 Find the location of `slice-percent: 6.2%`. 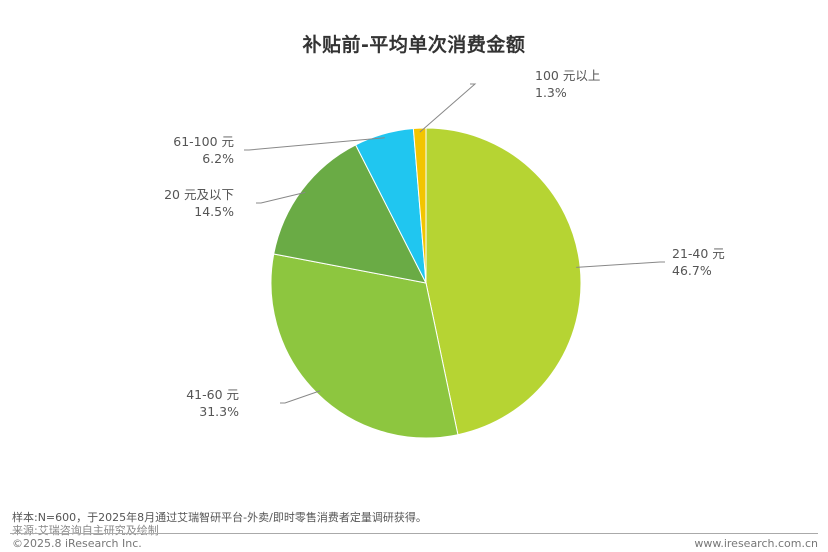

slice-percent: 6.2% is located at coordinates (218, 158).